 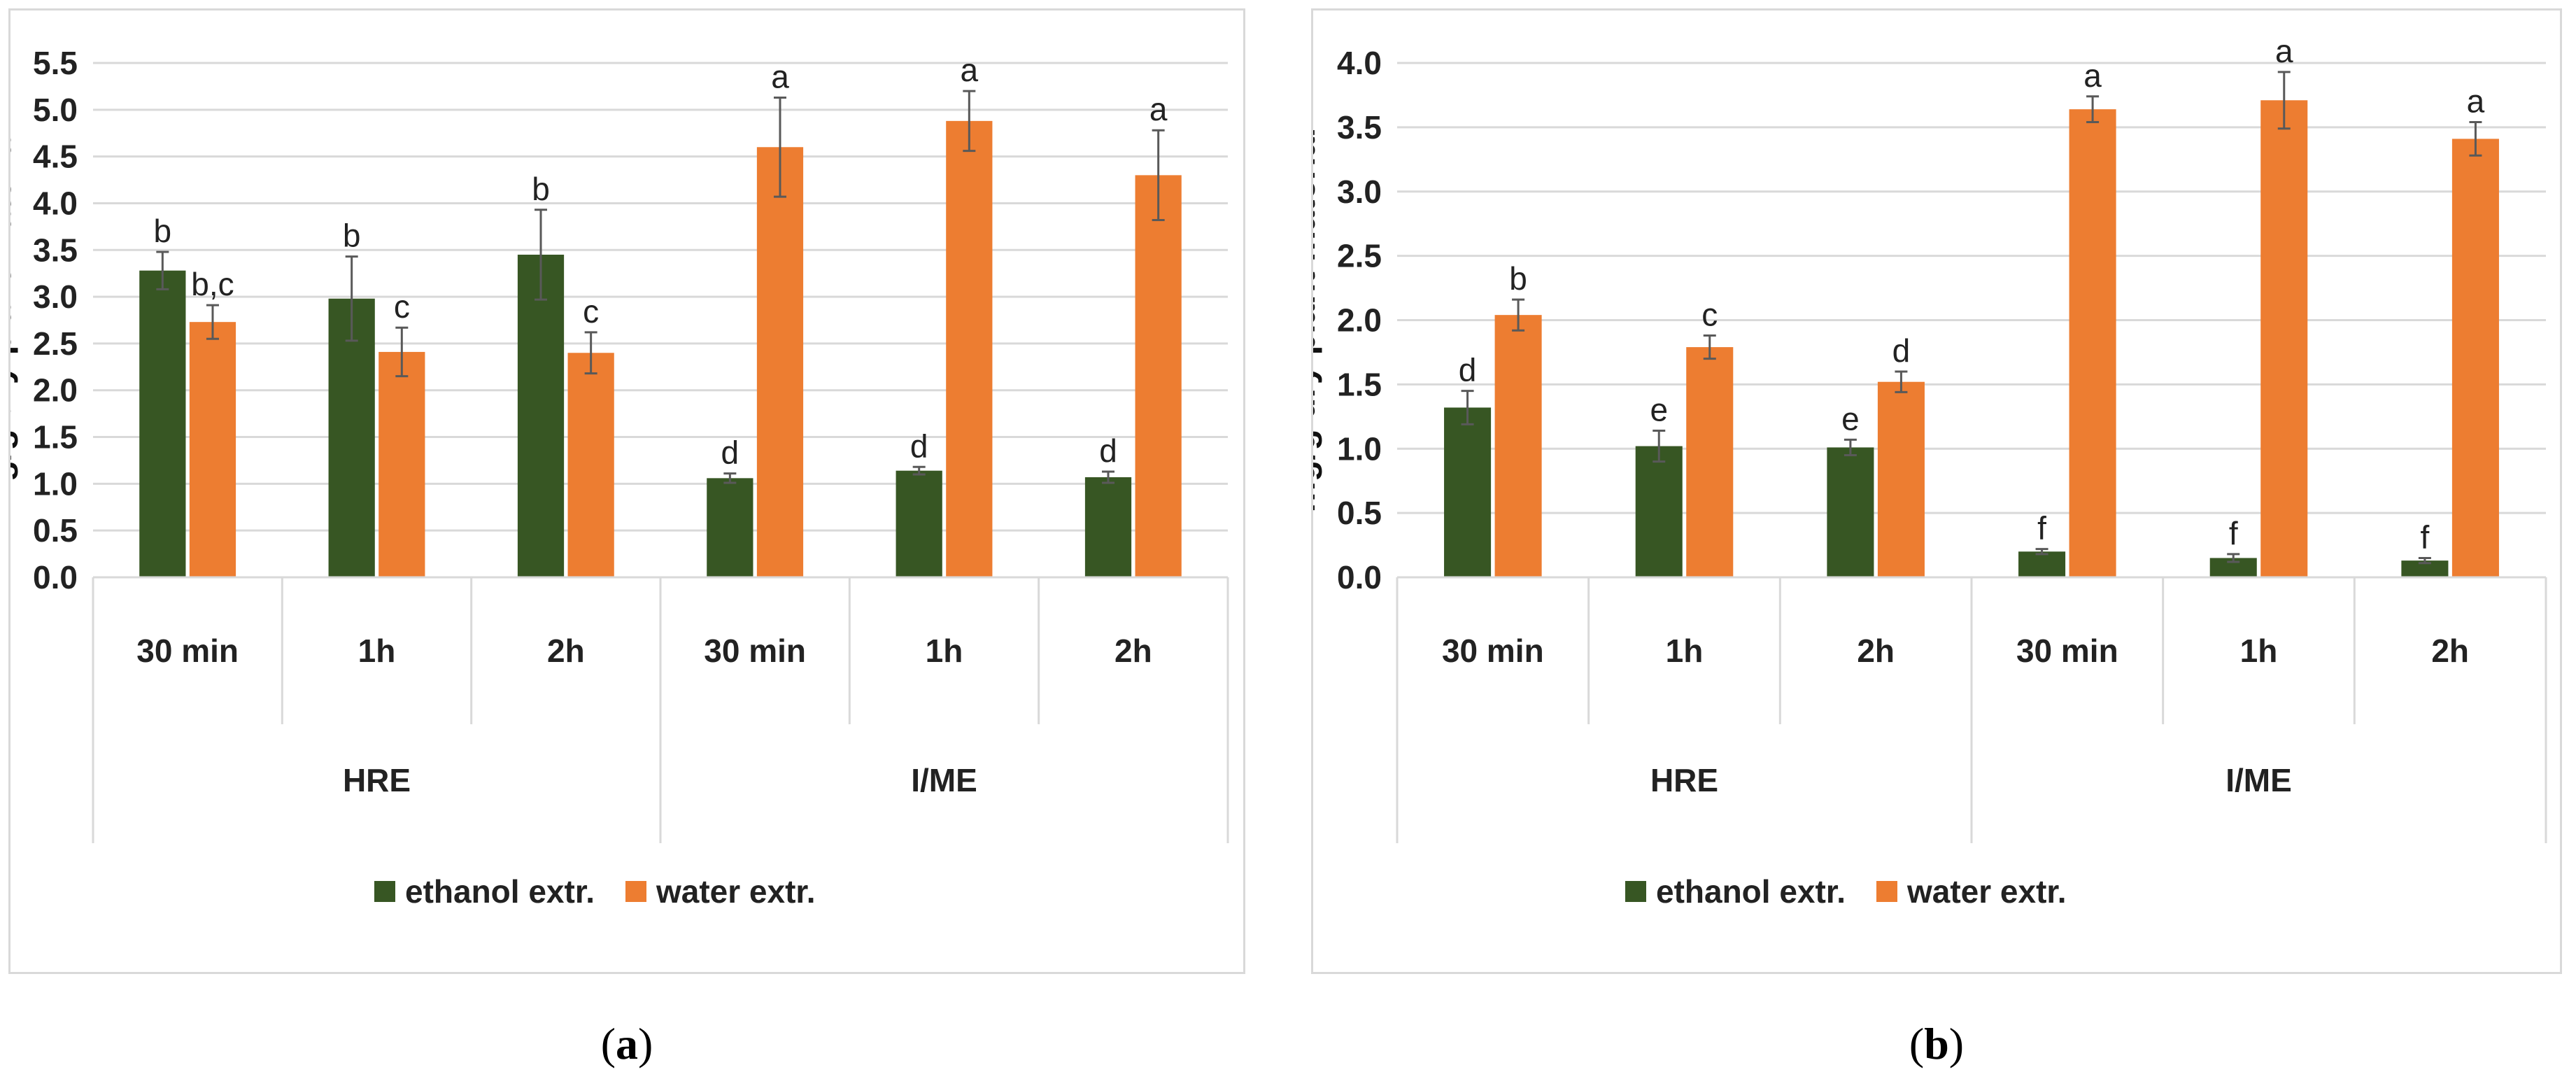 I want to click on b-ytick-label: 3.5, so click(x=1359, y=128).